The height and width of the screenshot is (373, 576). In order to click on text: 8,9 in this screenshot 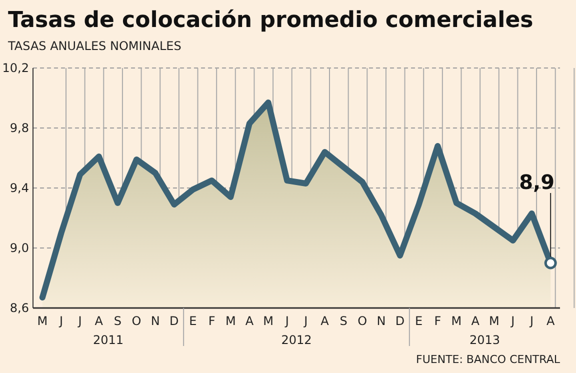, I will do `click(537, 182)`.